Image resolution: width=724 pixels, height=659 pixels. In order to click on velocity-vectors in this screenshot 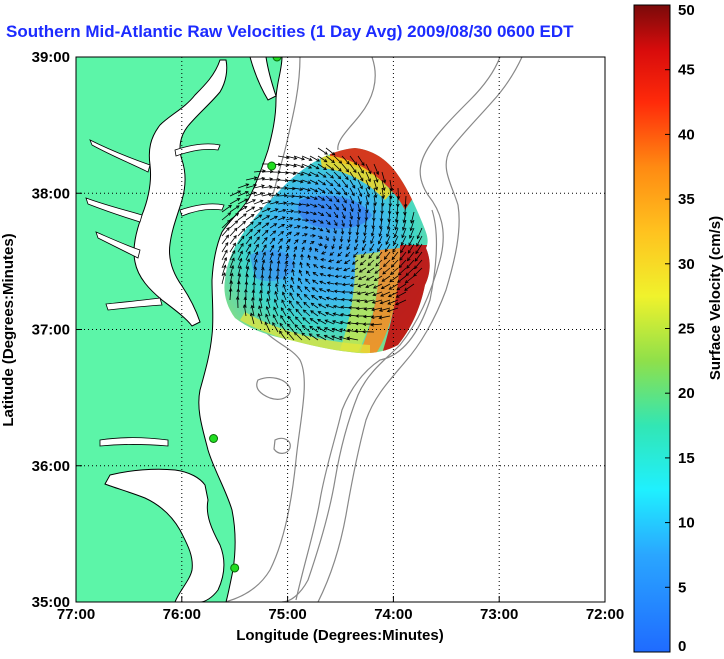, I will do `click(322, 244)`.